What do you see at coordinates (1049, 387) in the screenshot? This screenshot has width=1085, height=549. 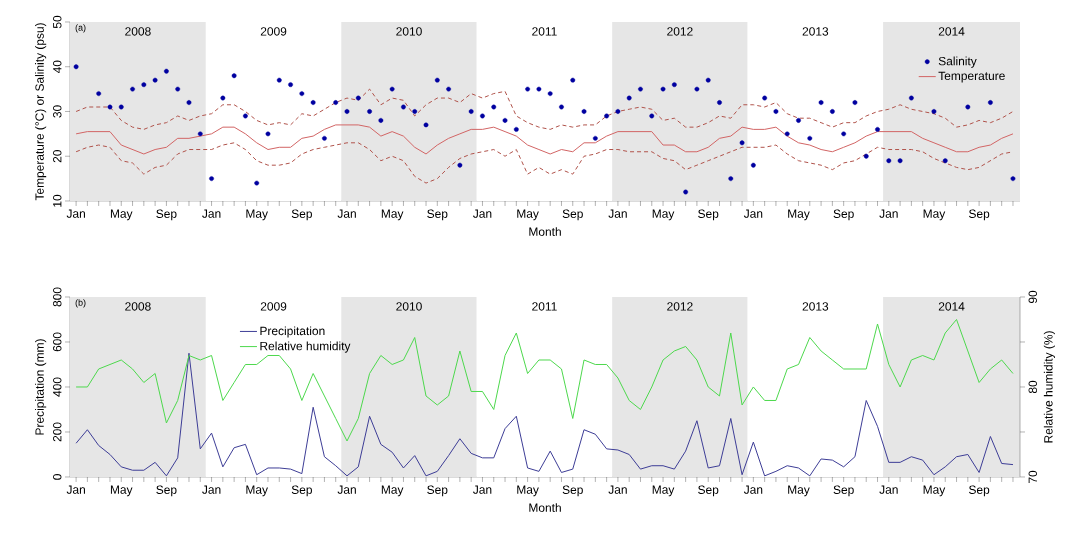 I see `y2-axis-title: Relative humidity (%)` at bounding box center [1049, 387].